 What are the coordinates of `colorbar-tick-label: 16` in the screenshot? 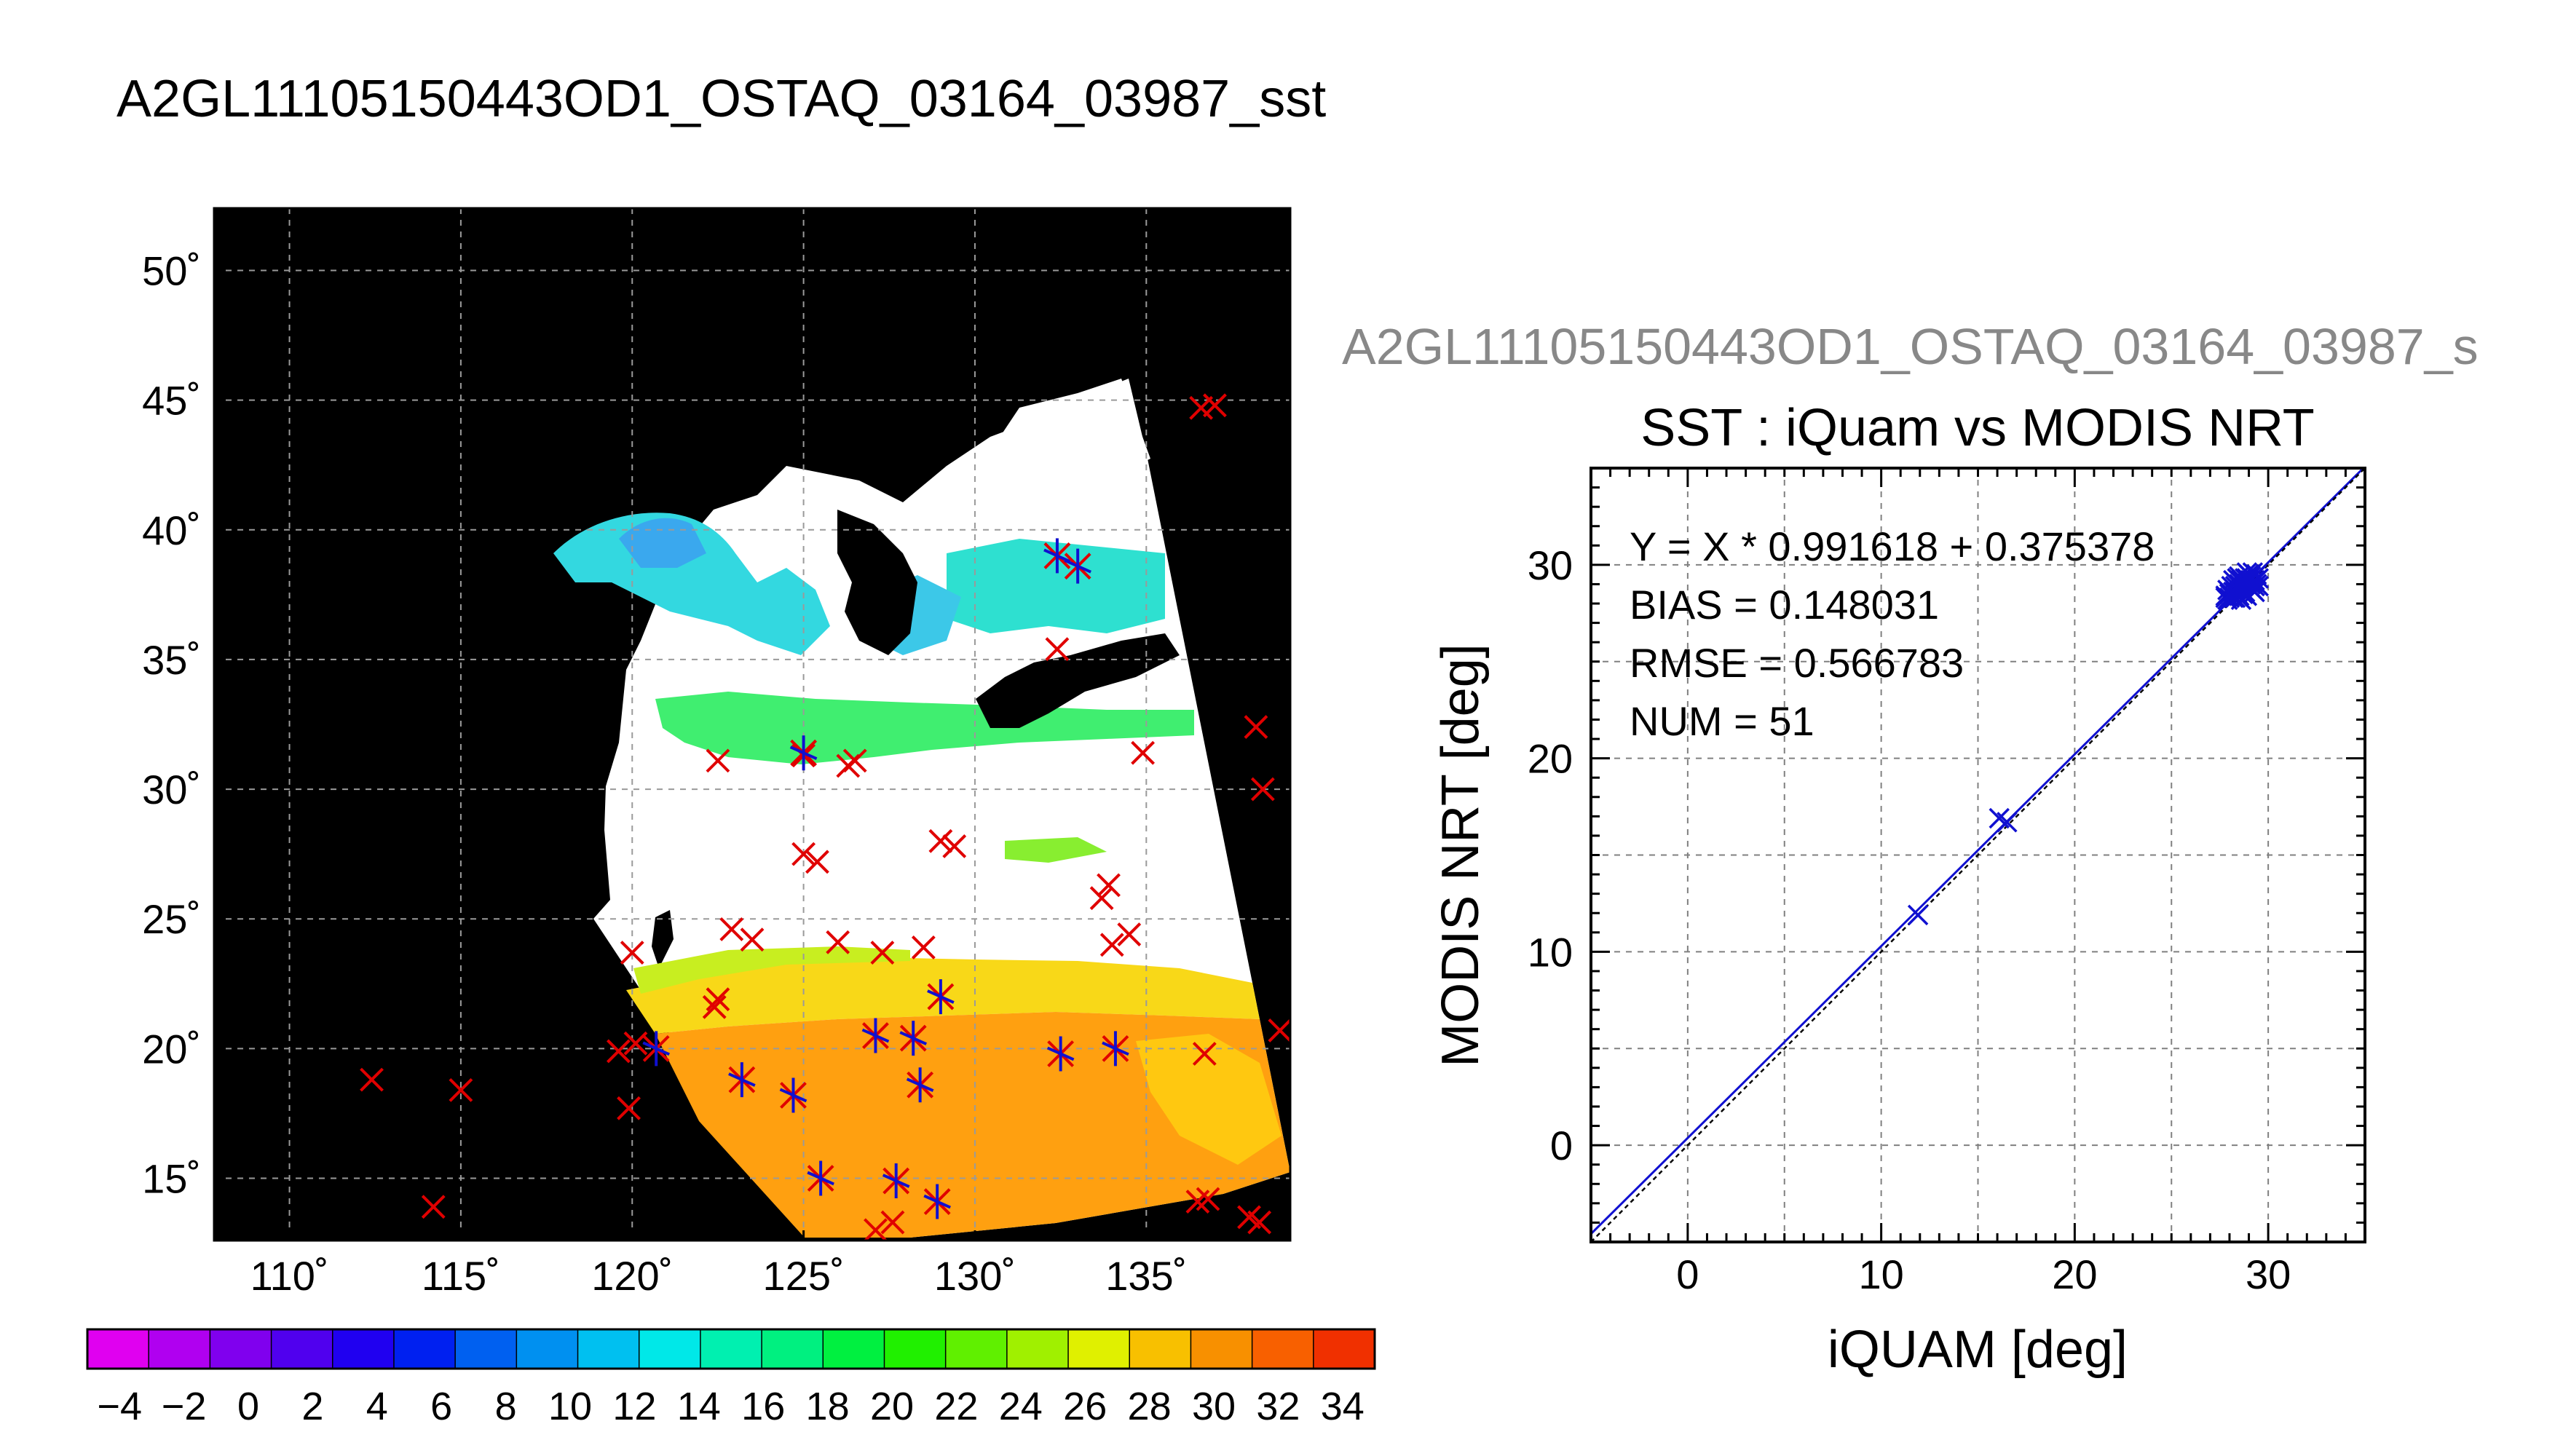 It's located at (763, 1406).